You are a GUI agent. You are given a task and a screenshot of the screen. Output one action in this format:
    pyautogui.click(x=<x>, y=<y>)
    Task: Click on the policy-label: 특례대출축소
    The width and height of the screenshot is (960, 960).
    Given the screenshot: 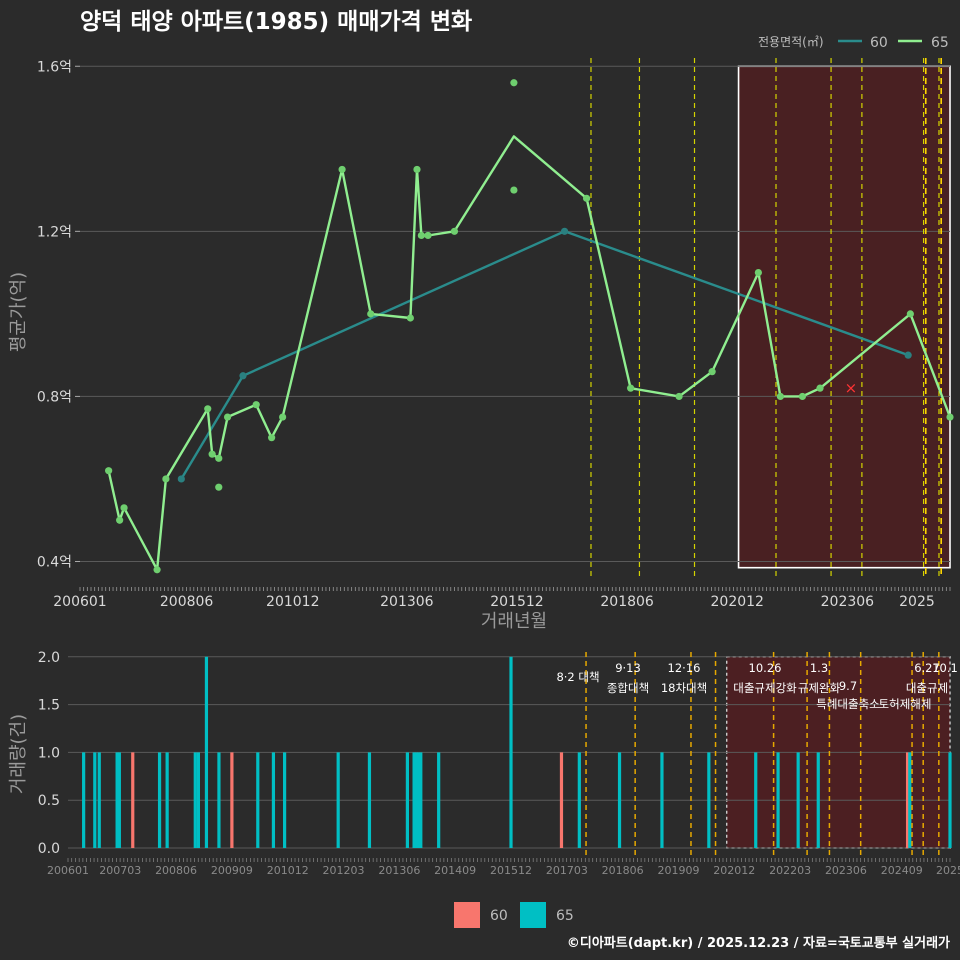 What is the action you would take?
    pyautogui.click(x=847, y=704)
    